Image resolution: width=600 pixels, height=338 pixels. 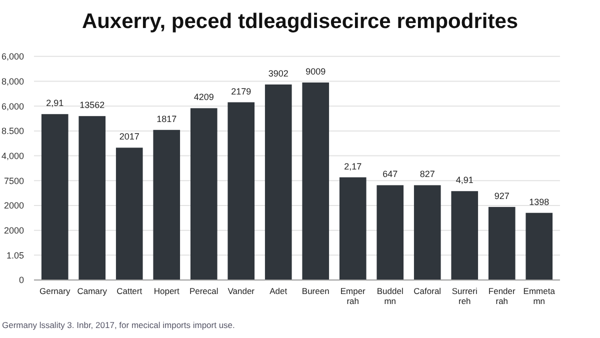 What do you see at coordinates (300, 21) in the screenshot?
I see `chart-title: Auxerry, peced tdleagdisecirce rempodrites` at bounding box center [300, 21].